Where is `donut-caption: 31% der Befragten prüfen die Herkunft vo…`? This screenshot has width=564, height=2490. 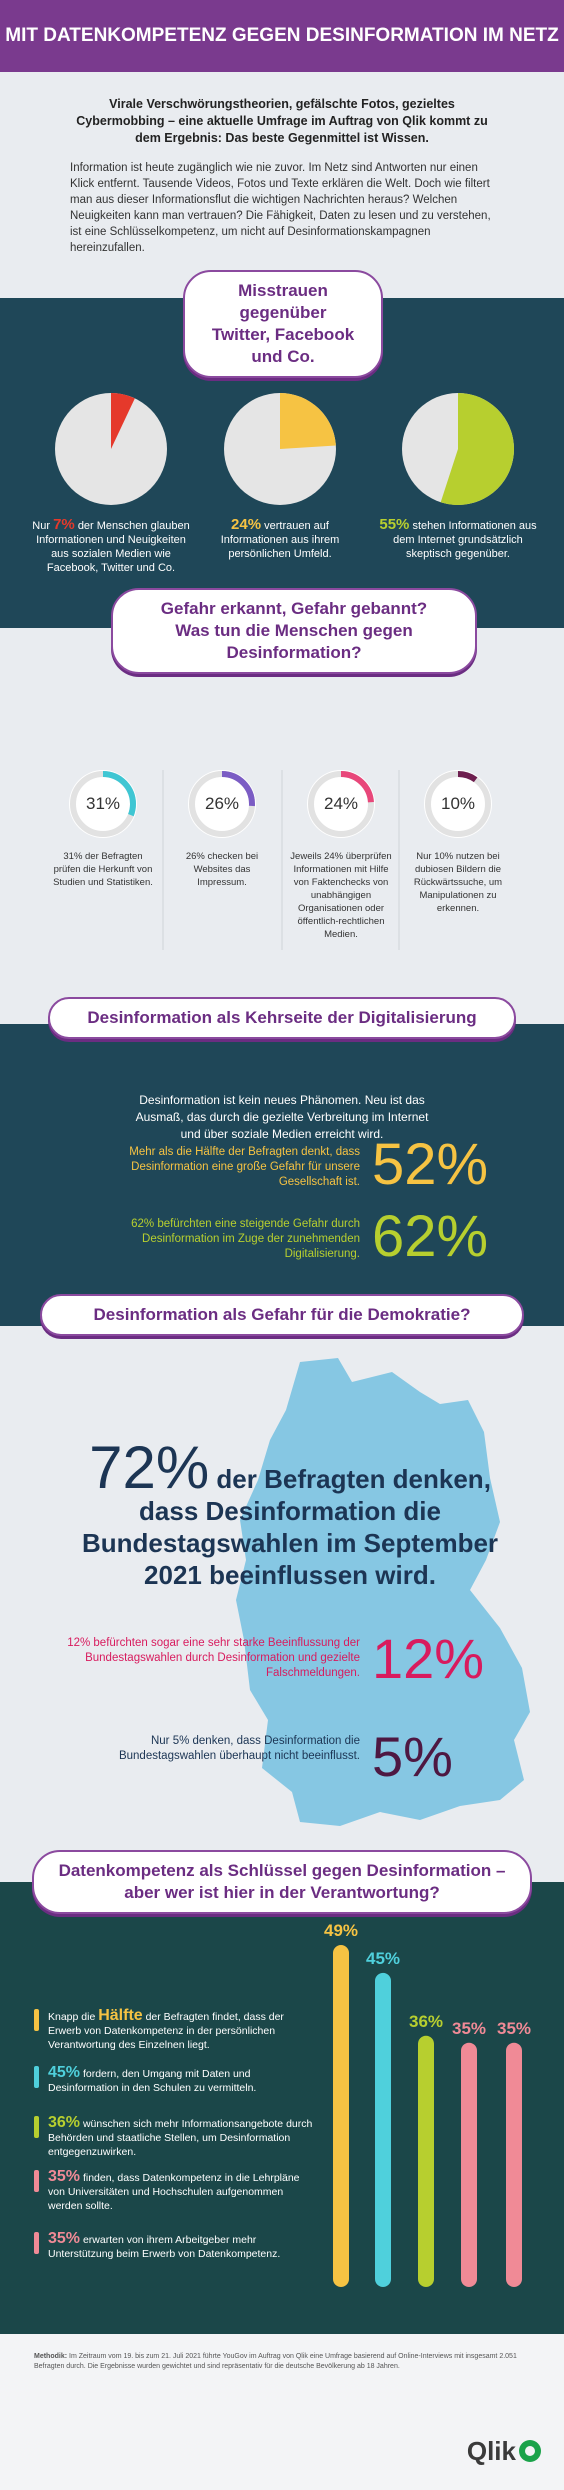 donut-caption: 31% der Befragten prüfen die Herkunft vo… is located at coordinates (103, 869).